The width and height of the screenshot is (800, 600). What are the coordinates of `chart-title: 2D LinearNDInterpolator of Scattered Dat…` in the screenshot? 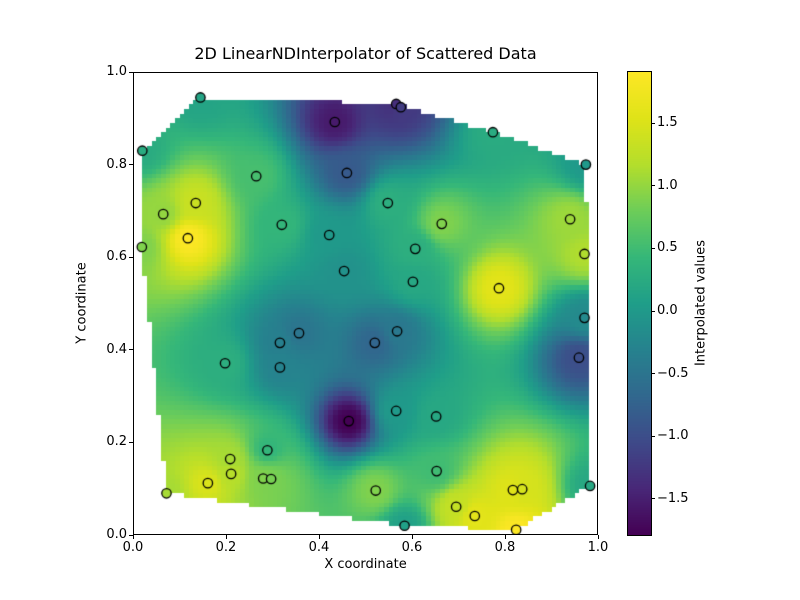 It's located at (365, 53).